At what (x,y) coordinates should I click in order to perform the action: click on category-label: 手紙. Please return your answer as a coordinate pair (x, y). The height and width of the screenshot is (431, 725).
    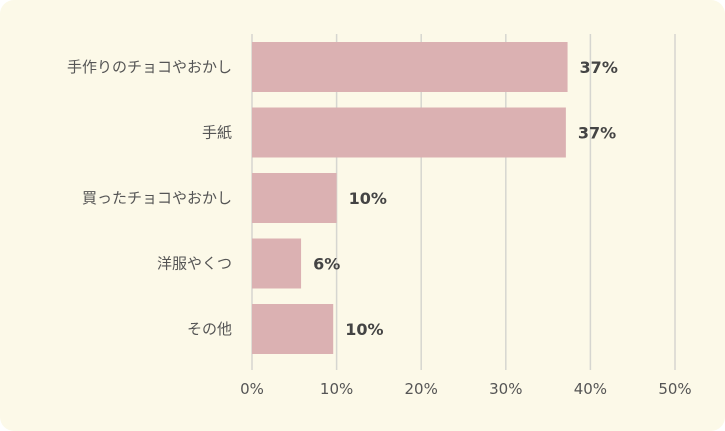
    Looking at the image, I should click on (217, 133).